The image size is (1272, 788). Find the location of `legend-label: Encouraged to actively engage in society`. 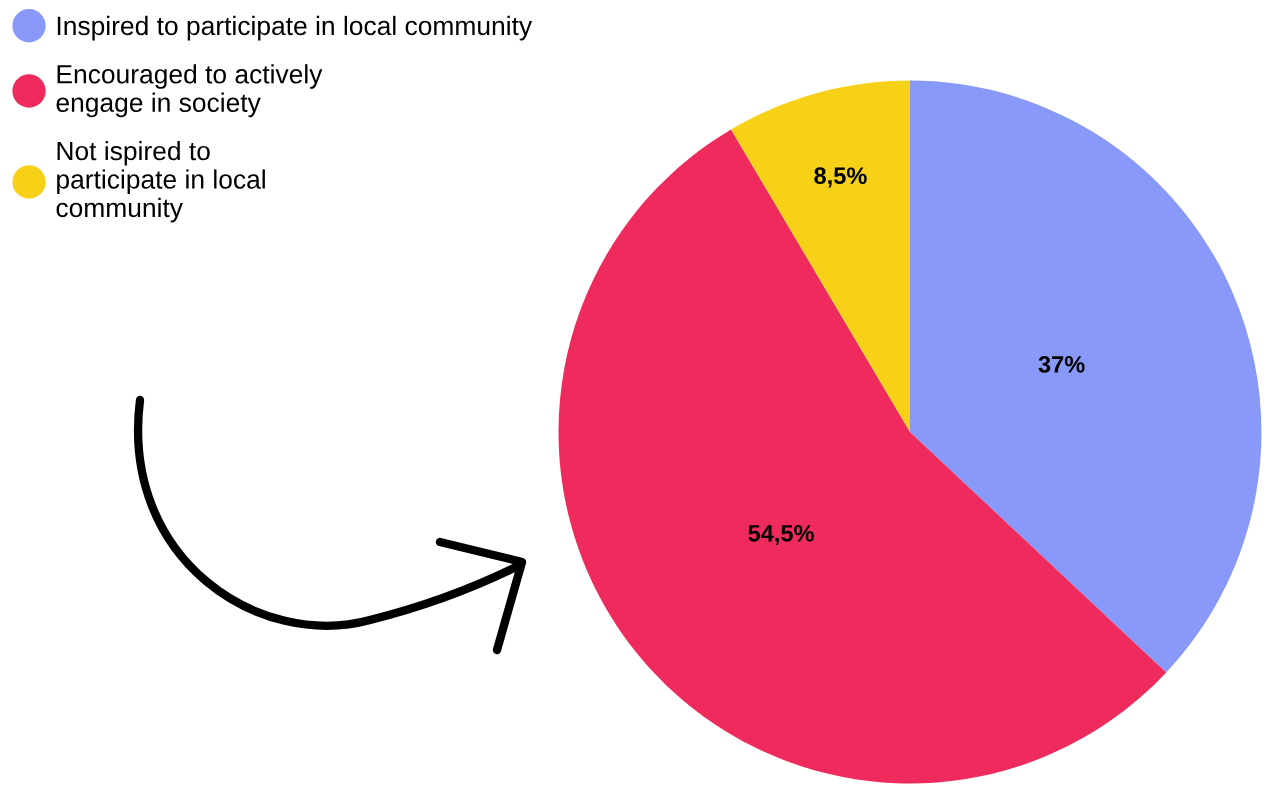

legend-label: Encouraged to actively engage in society is located at coordinates (189, 91).